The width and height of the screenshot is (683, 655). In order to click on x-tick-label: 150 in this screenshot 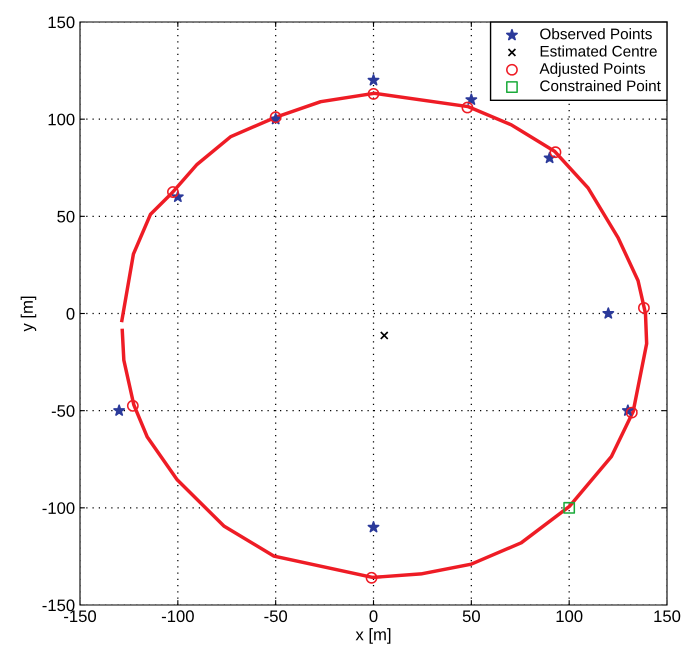, I will do `click(667, 616)`.